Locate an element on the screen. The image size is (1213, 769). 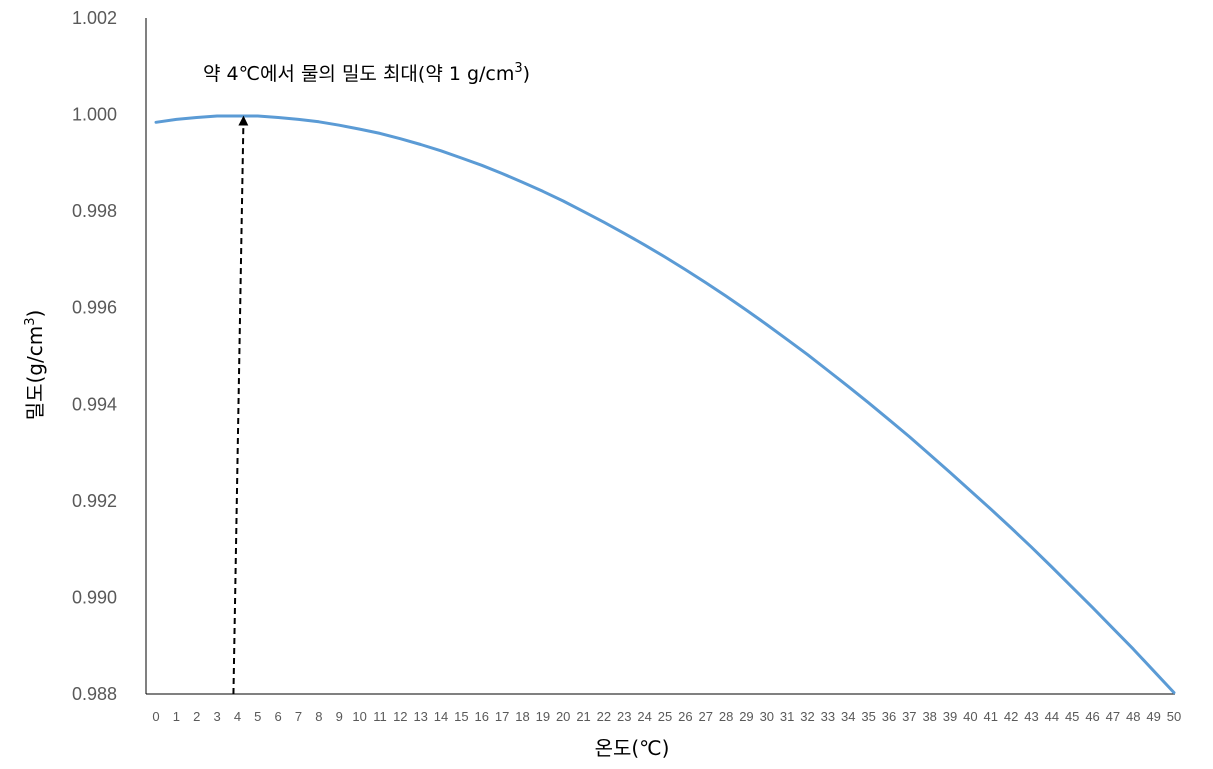
x-tick-label: 40 is located at coordinates (970, 716).